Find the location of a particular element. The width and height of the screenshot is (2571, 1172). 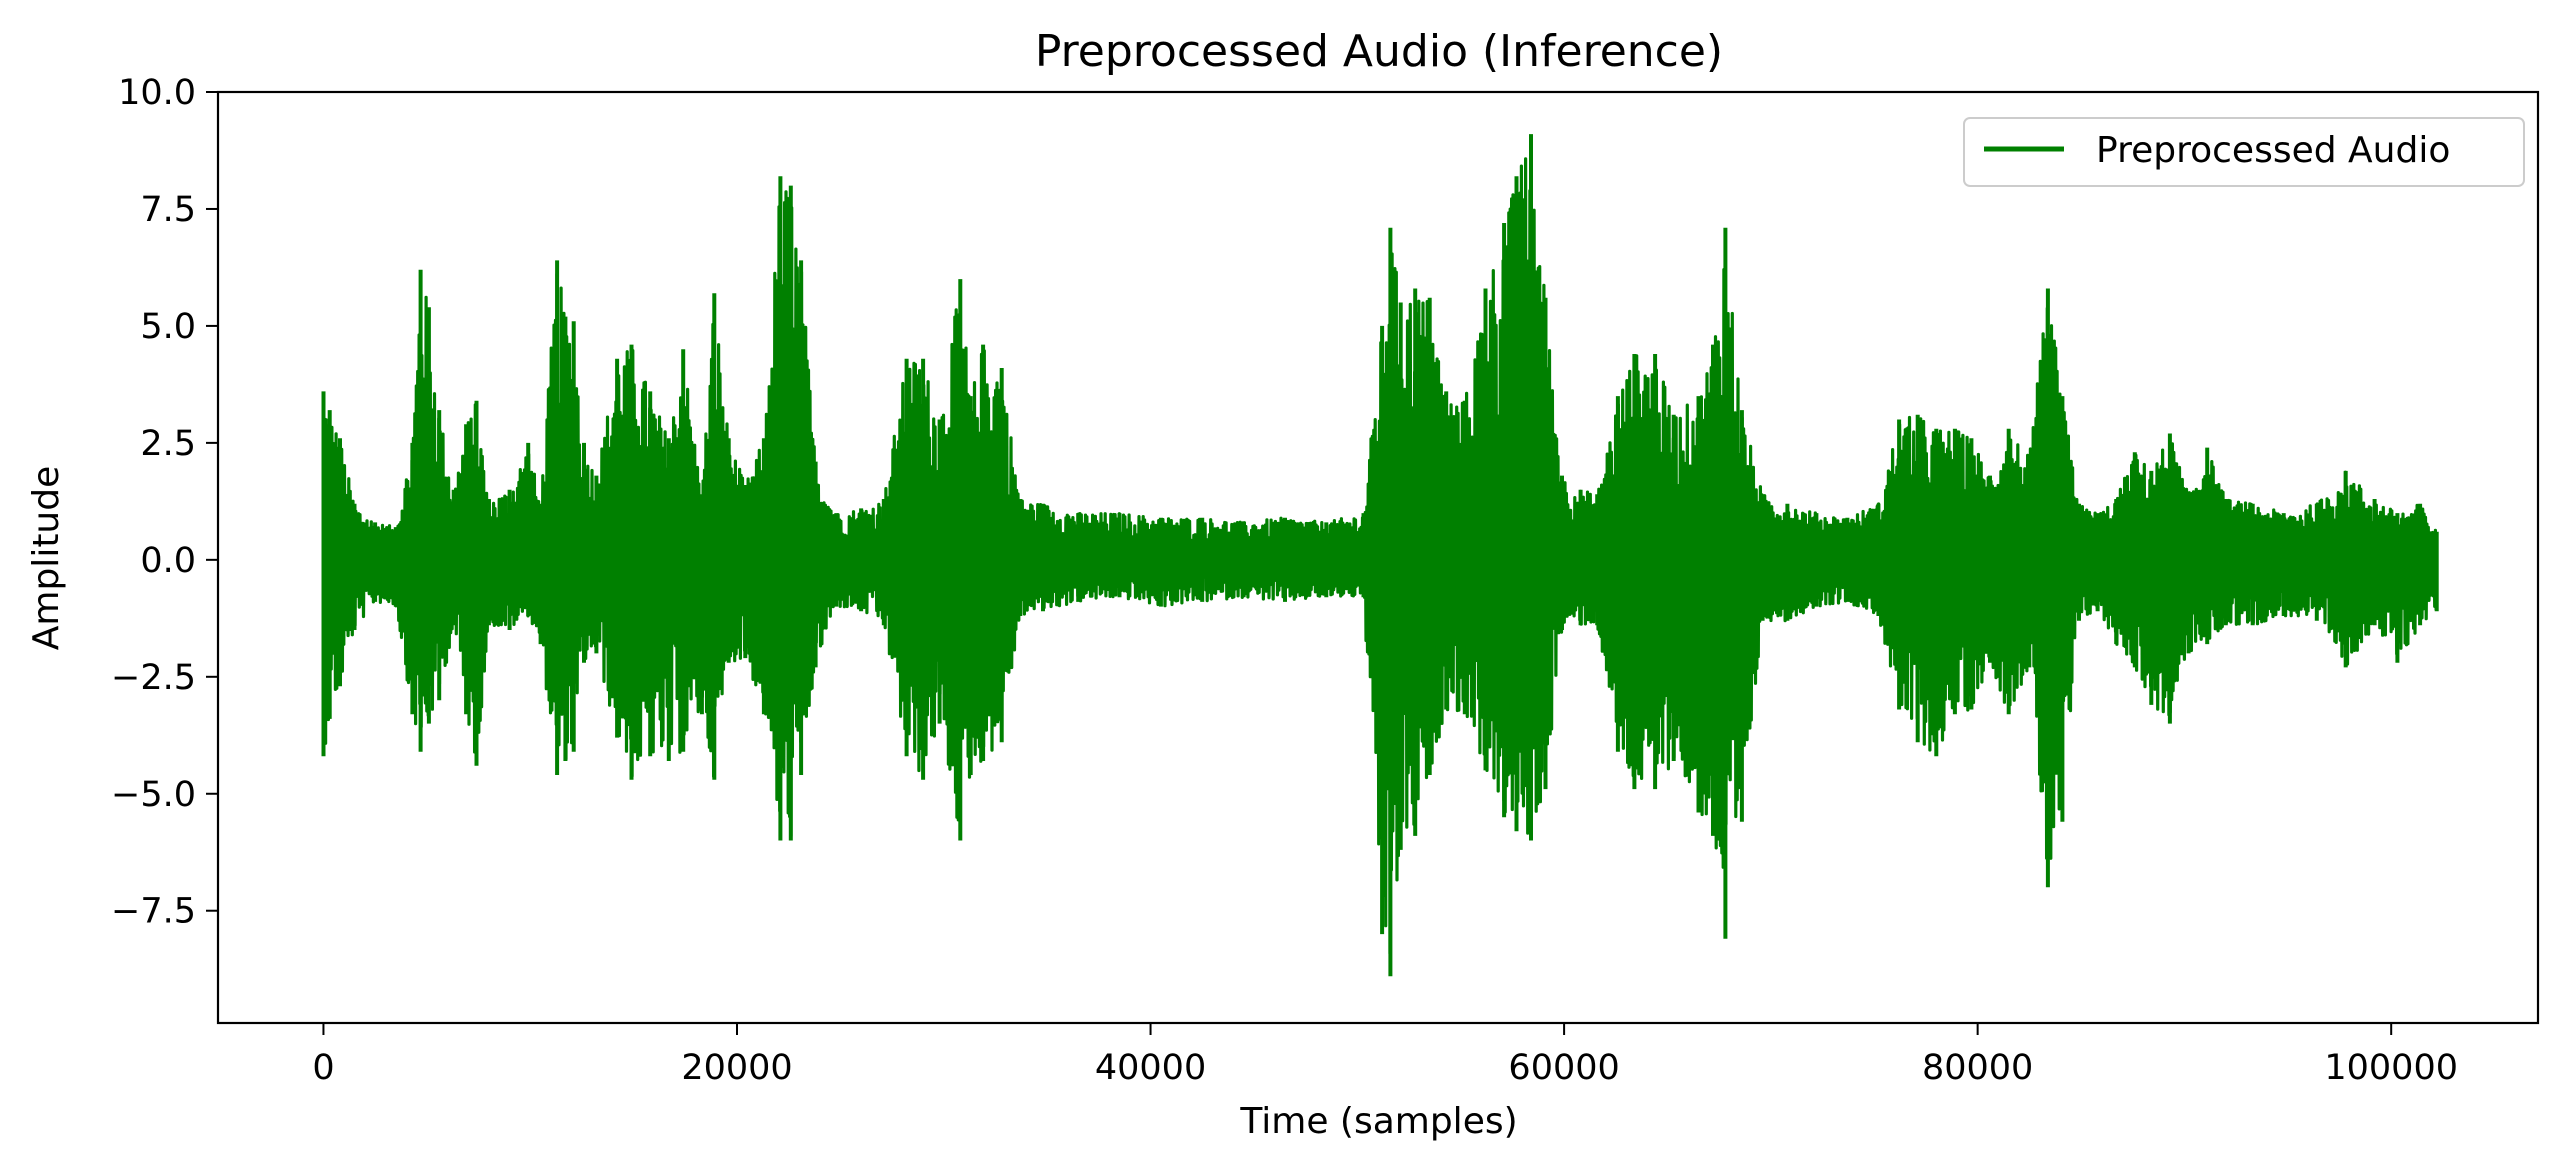

legend: Preprocessed Audio is located at coordinates (2244, 152).